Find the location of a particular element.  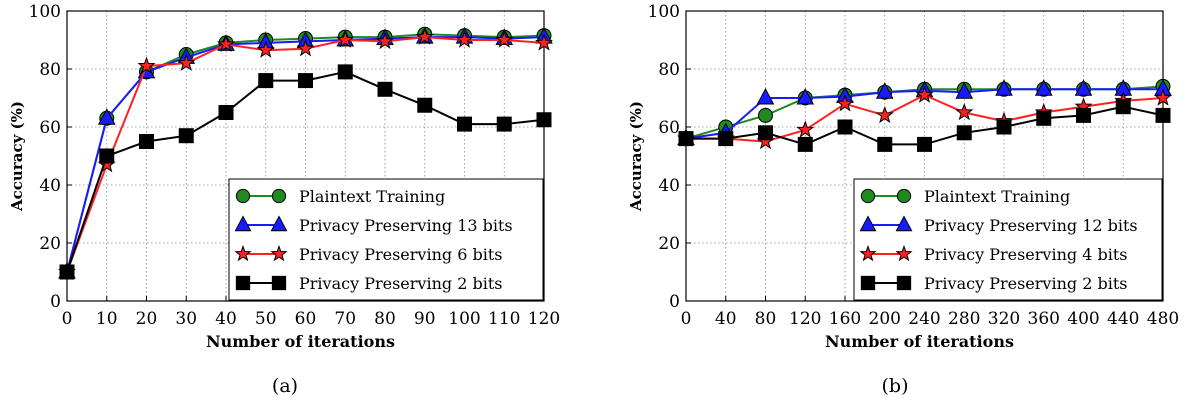

x-tick-label: 120 is located at coordinates (805, 319).